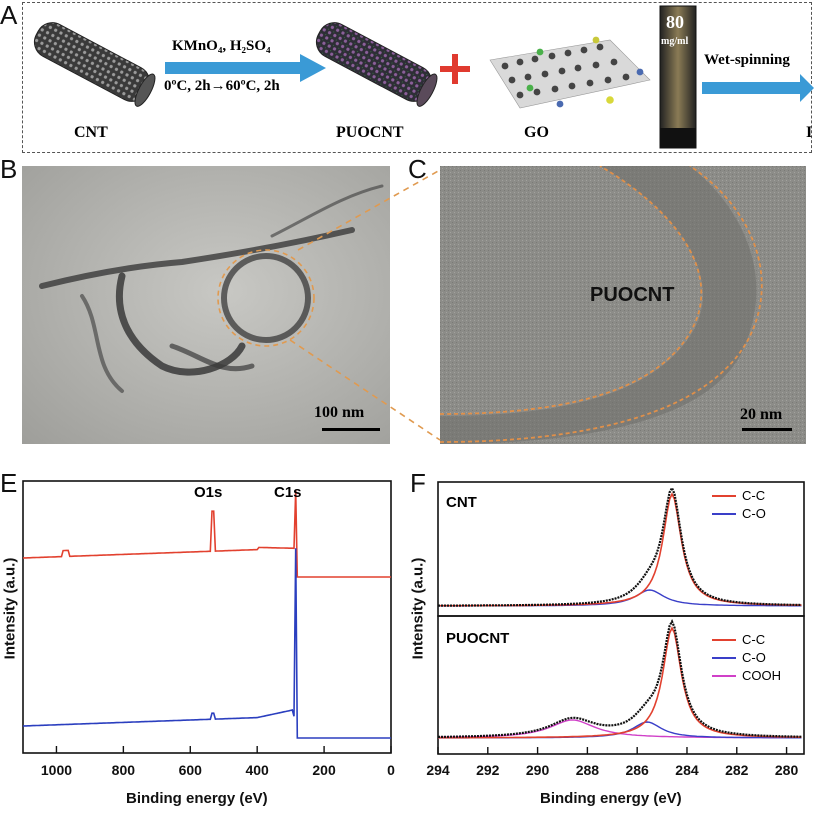  I want to click on f-tick-label: 286, so click(637, 770).